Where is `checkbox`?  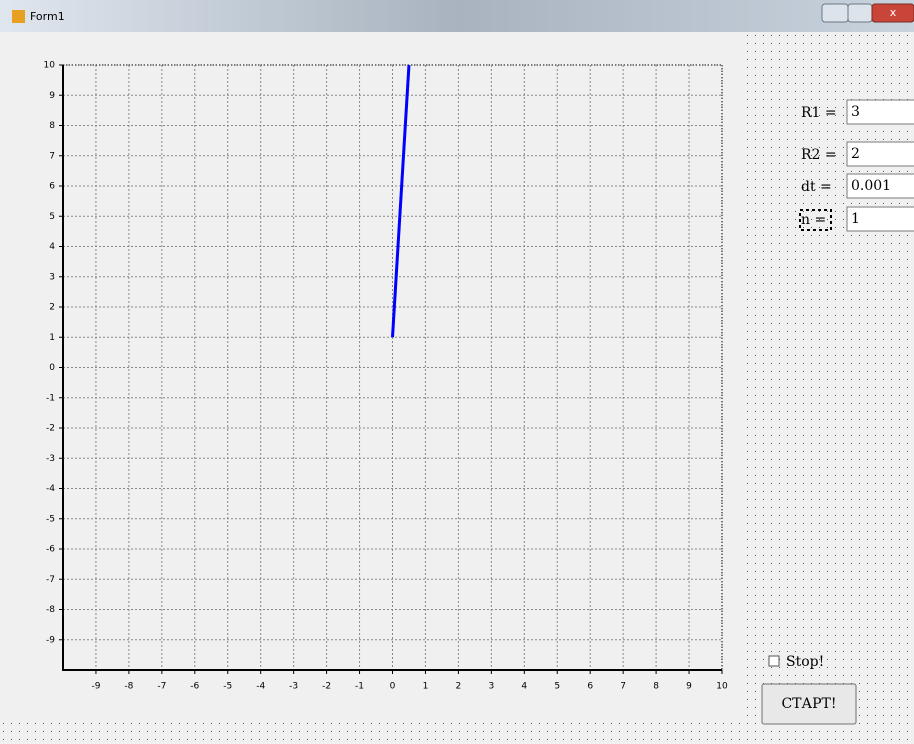
checkbox is located at coordinates (774, 661).